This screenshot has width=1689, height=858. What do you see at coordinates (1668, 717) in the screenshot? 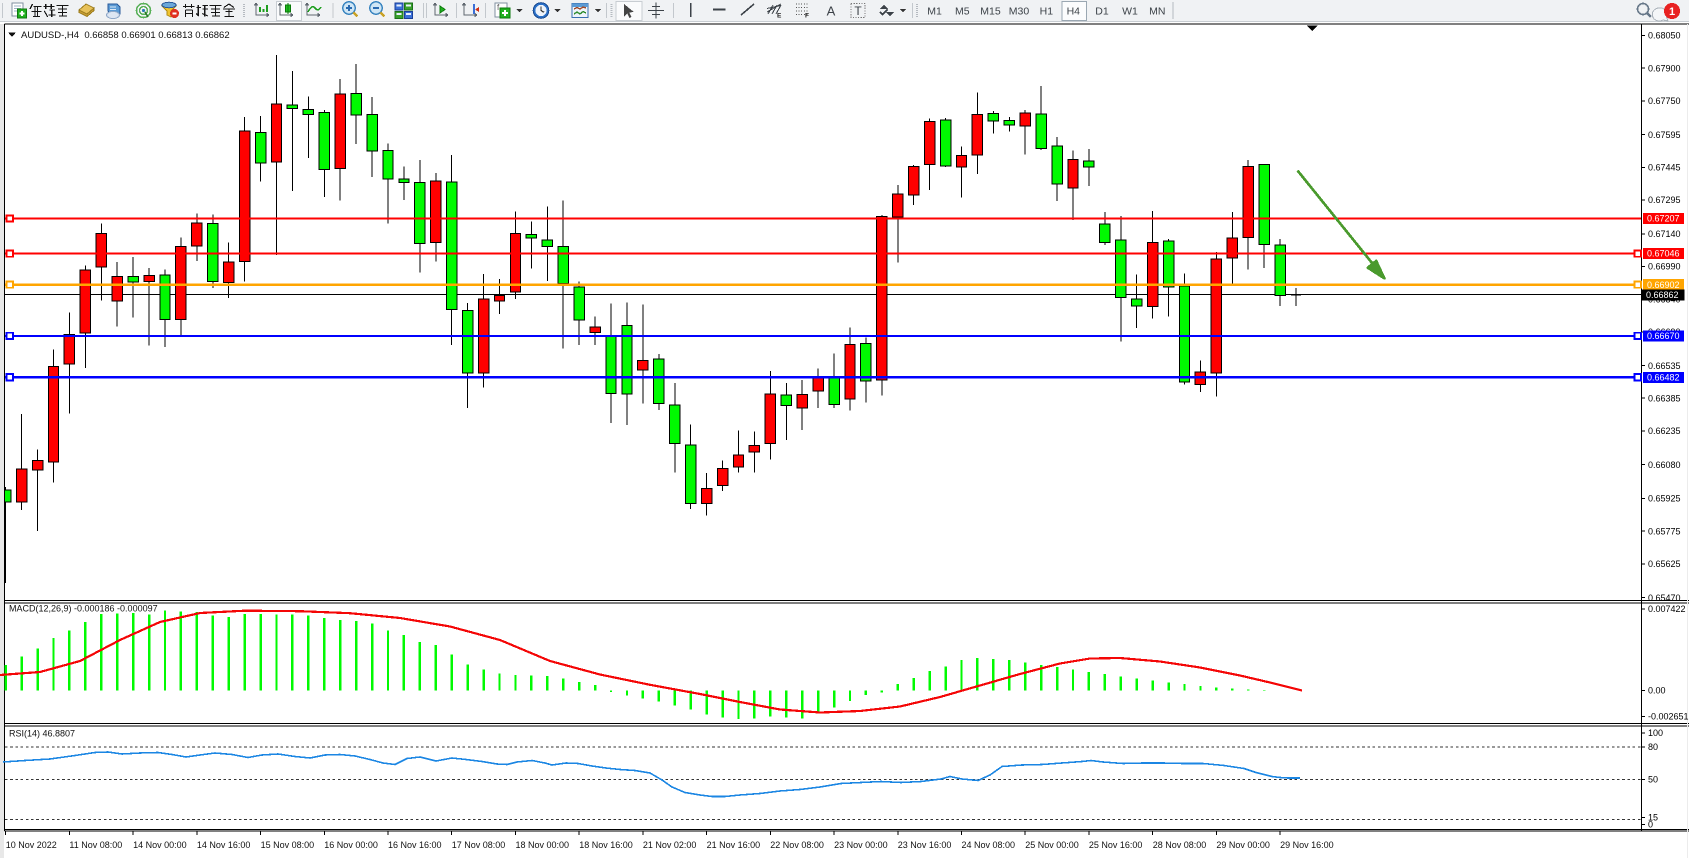
I see `svg-text: -0.002651` at bounding box center [1668, 717].